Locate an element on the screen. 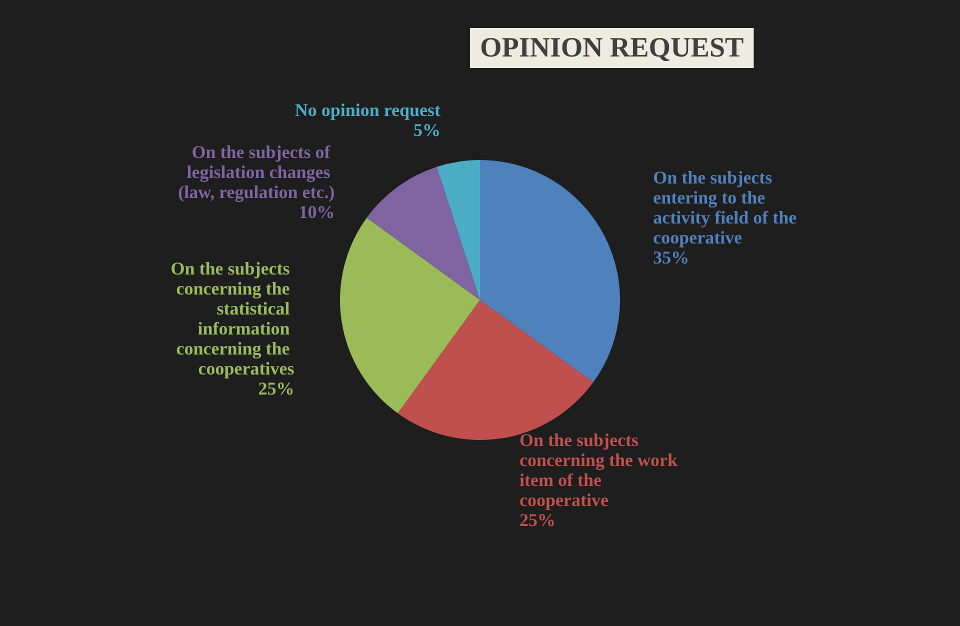  data-label: 5% is located at coordinates (427, 130).